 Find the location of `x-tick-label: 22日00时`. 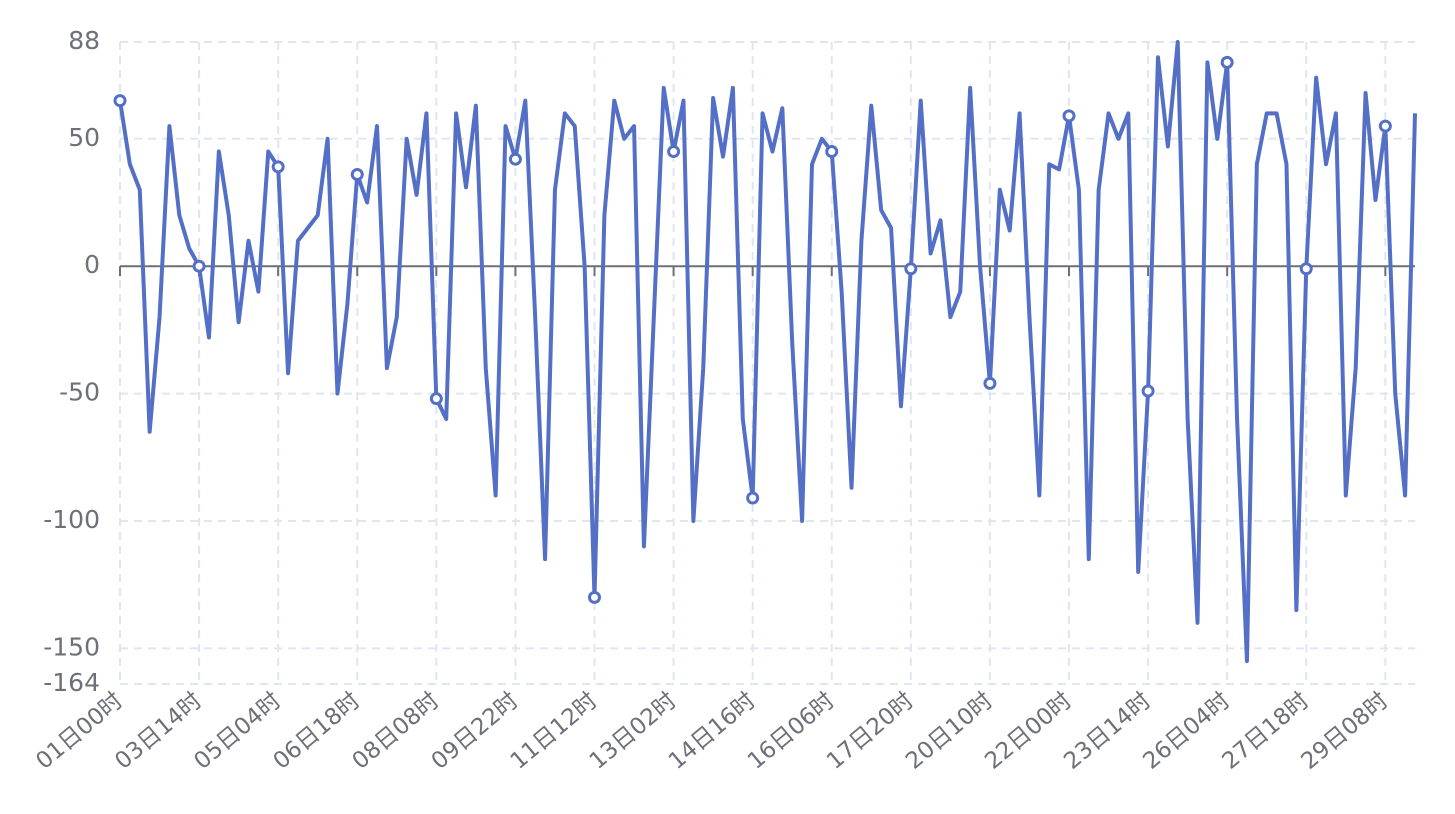

x-tick-label: 22日00时 is located at coordinates (1028, 731).